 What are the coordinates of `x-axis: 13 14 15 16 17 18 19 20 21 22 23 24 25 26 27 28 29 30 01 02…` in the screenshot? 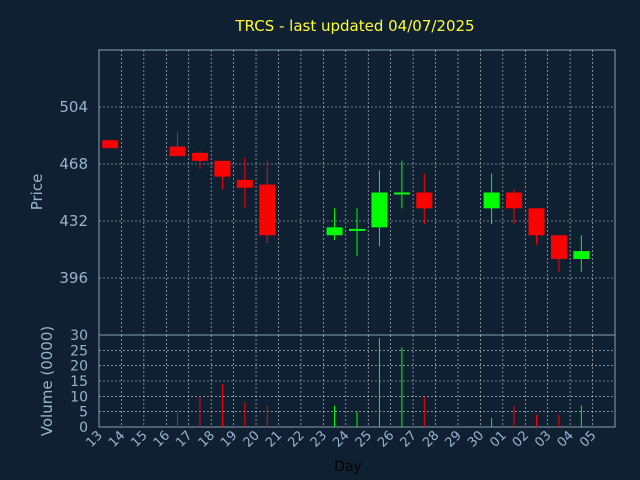 It's located at (342, 439).